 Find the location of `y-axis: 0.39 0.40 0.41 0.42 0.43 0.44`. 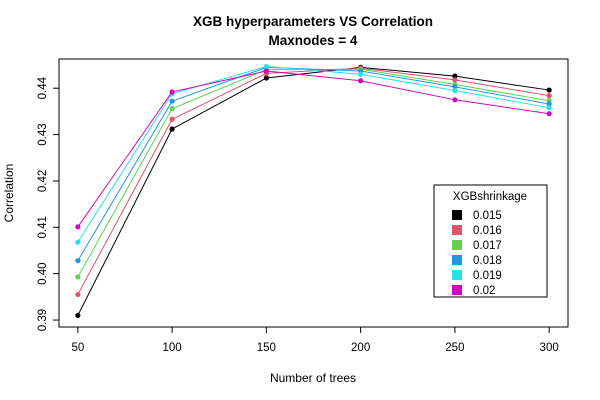

y-axis: 0.39 0.40 0.41 0.42 0.43 0.44 is located at coordinates (48, 203).